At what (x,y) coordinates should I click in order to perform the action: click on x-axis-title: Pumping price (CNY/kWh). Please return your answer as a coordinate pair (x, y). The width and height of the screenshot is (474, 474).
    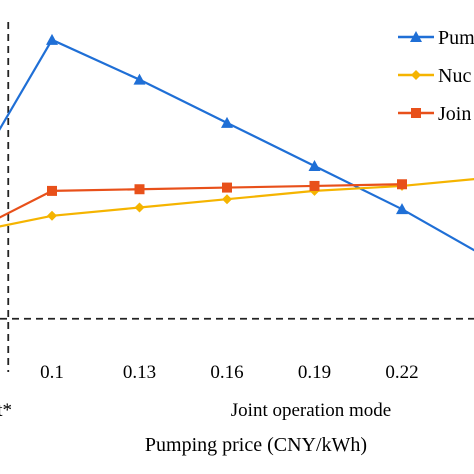
    Looking at the image, I should click on (256, 445).